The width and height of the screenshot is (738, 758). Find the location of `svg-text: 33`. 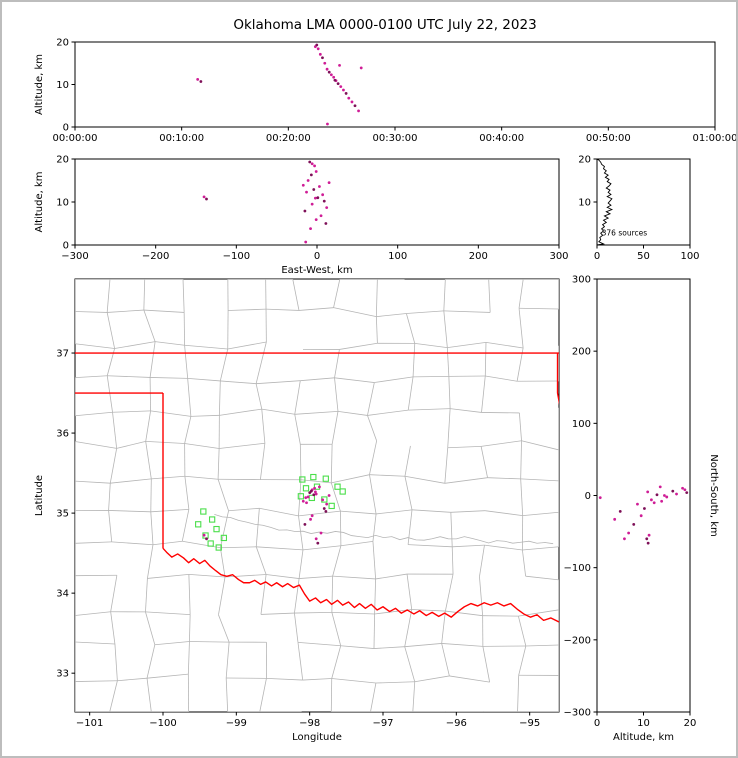

svg-text: 33 is located at coordinates (62, 674).